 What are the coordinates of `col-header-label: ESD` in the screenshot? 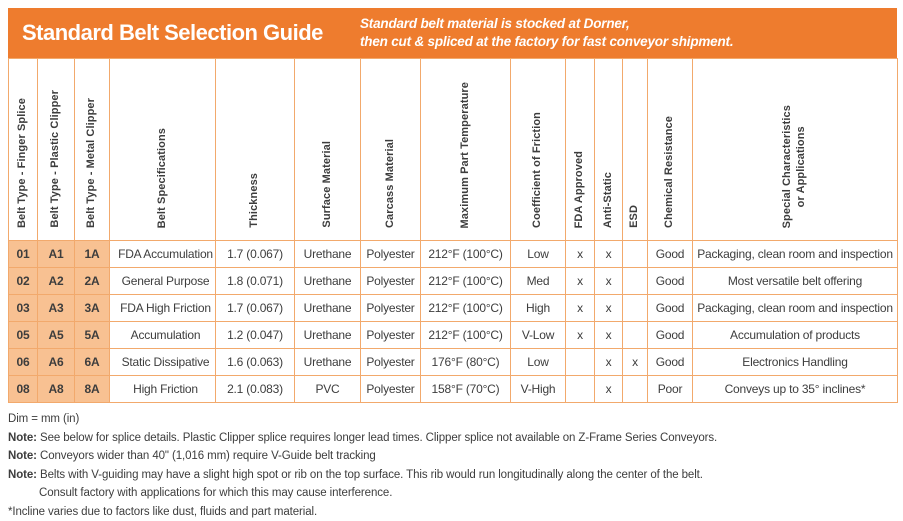 It's located at (635, 216).